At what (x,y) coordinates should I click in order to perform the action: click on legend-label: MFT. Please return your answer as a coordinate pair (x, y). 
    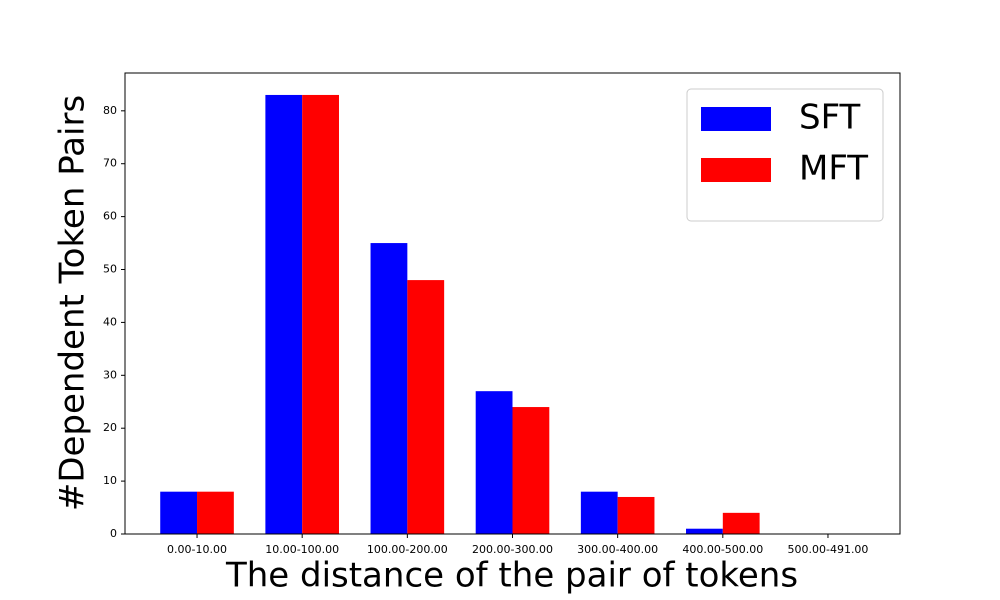
    Looking at the image, I should click on (833, 169).